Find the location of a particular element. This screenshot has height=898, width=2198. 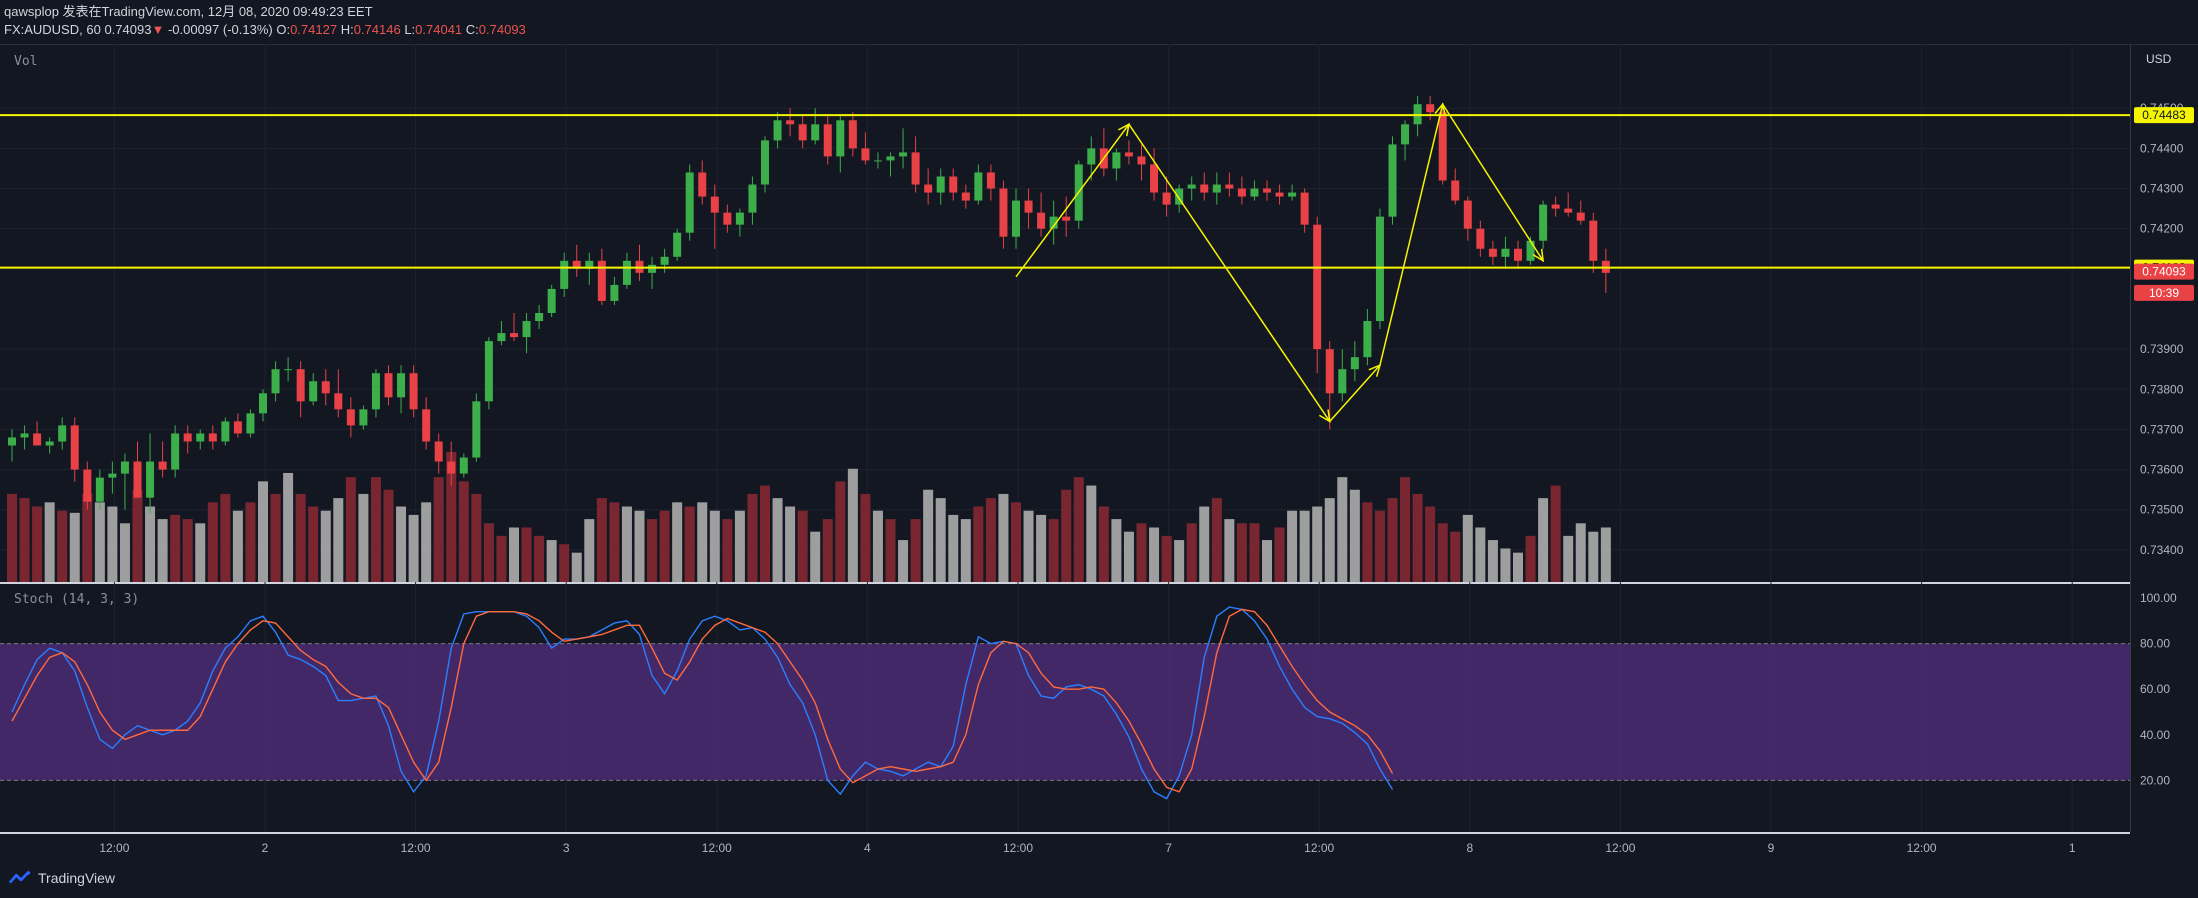

volume-pane-label: Vol is located at coordinates (26, 61).